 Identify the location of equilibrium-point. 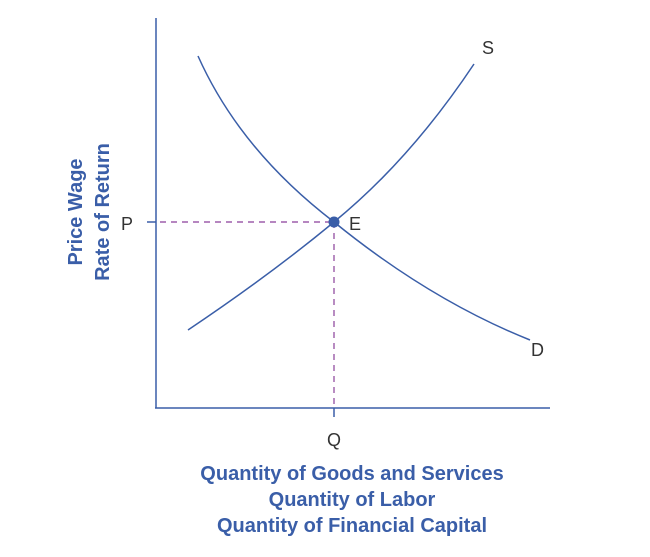
(334, 222).